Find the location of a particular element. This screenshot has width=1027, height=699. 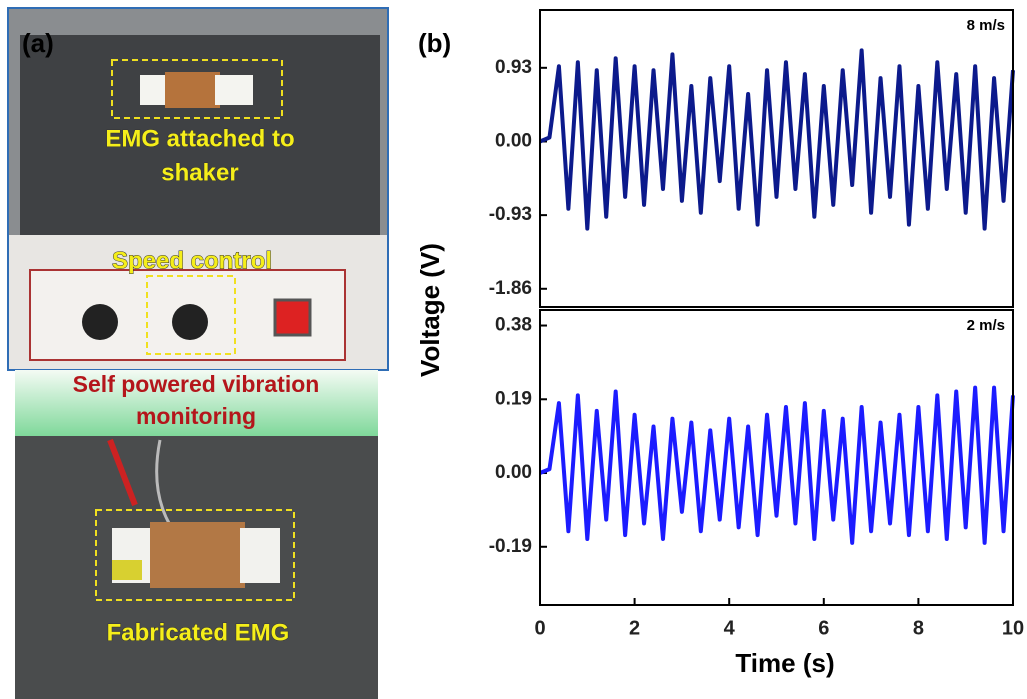

y-axis-label: Voltage (V) is located at coordinates (430, 310).